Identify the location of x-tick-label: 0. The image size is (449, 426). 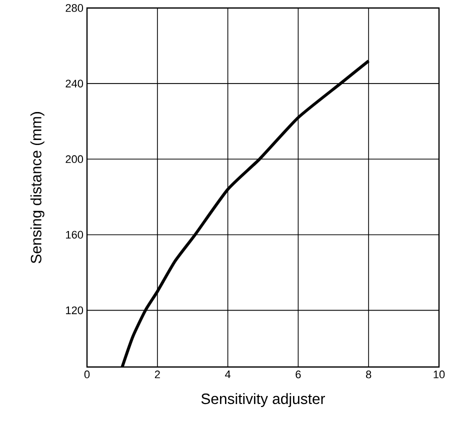
(87, 374).